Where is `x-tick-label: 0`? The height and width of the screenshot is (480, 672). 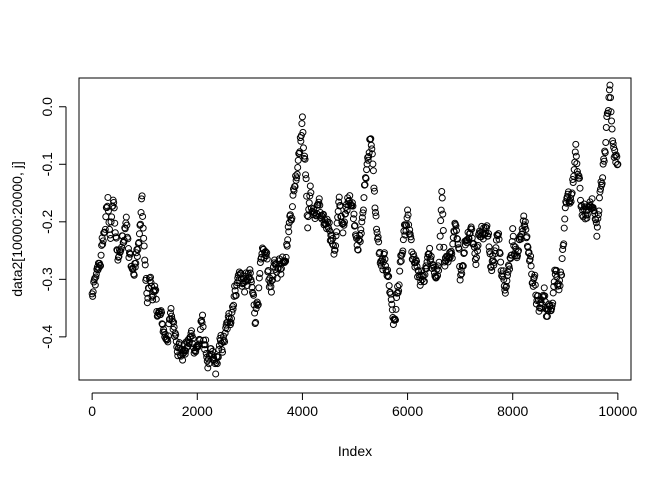
x-tick-label: 0 is located at coordinates (92, 411).